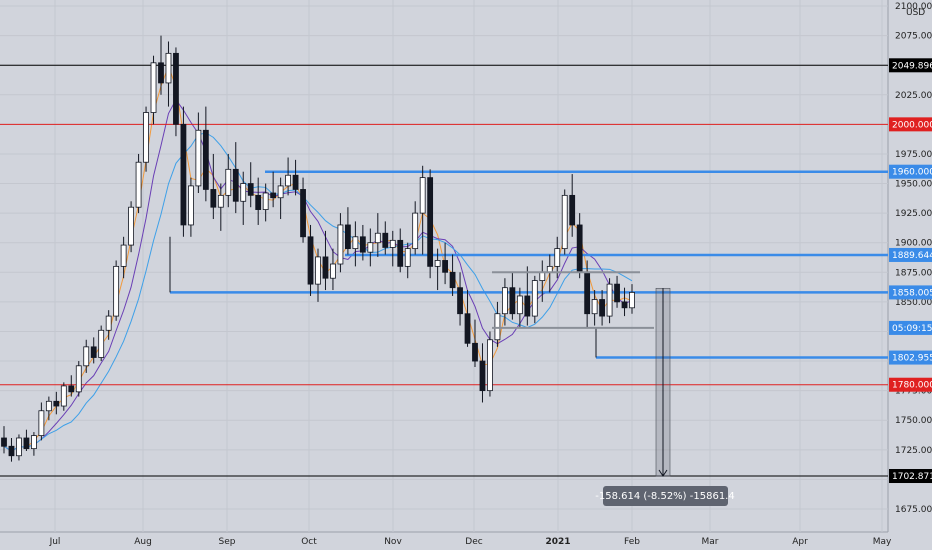  I want to click on measure-label: -158.614 (-8.52%) -15861.4, so click(664, 496).